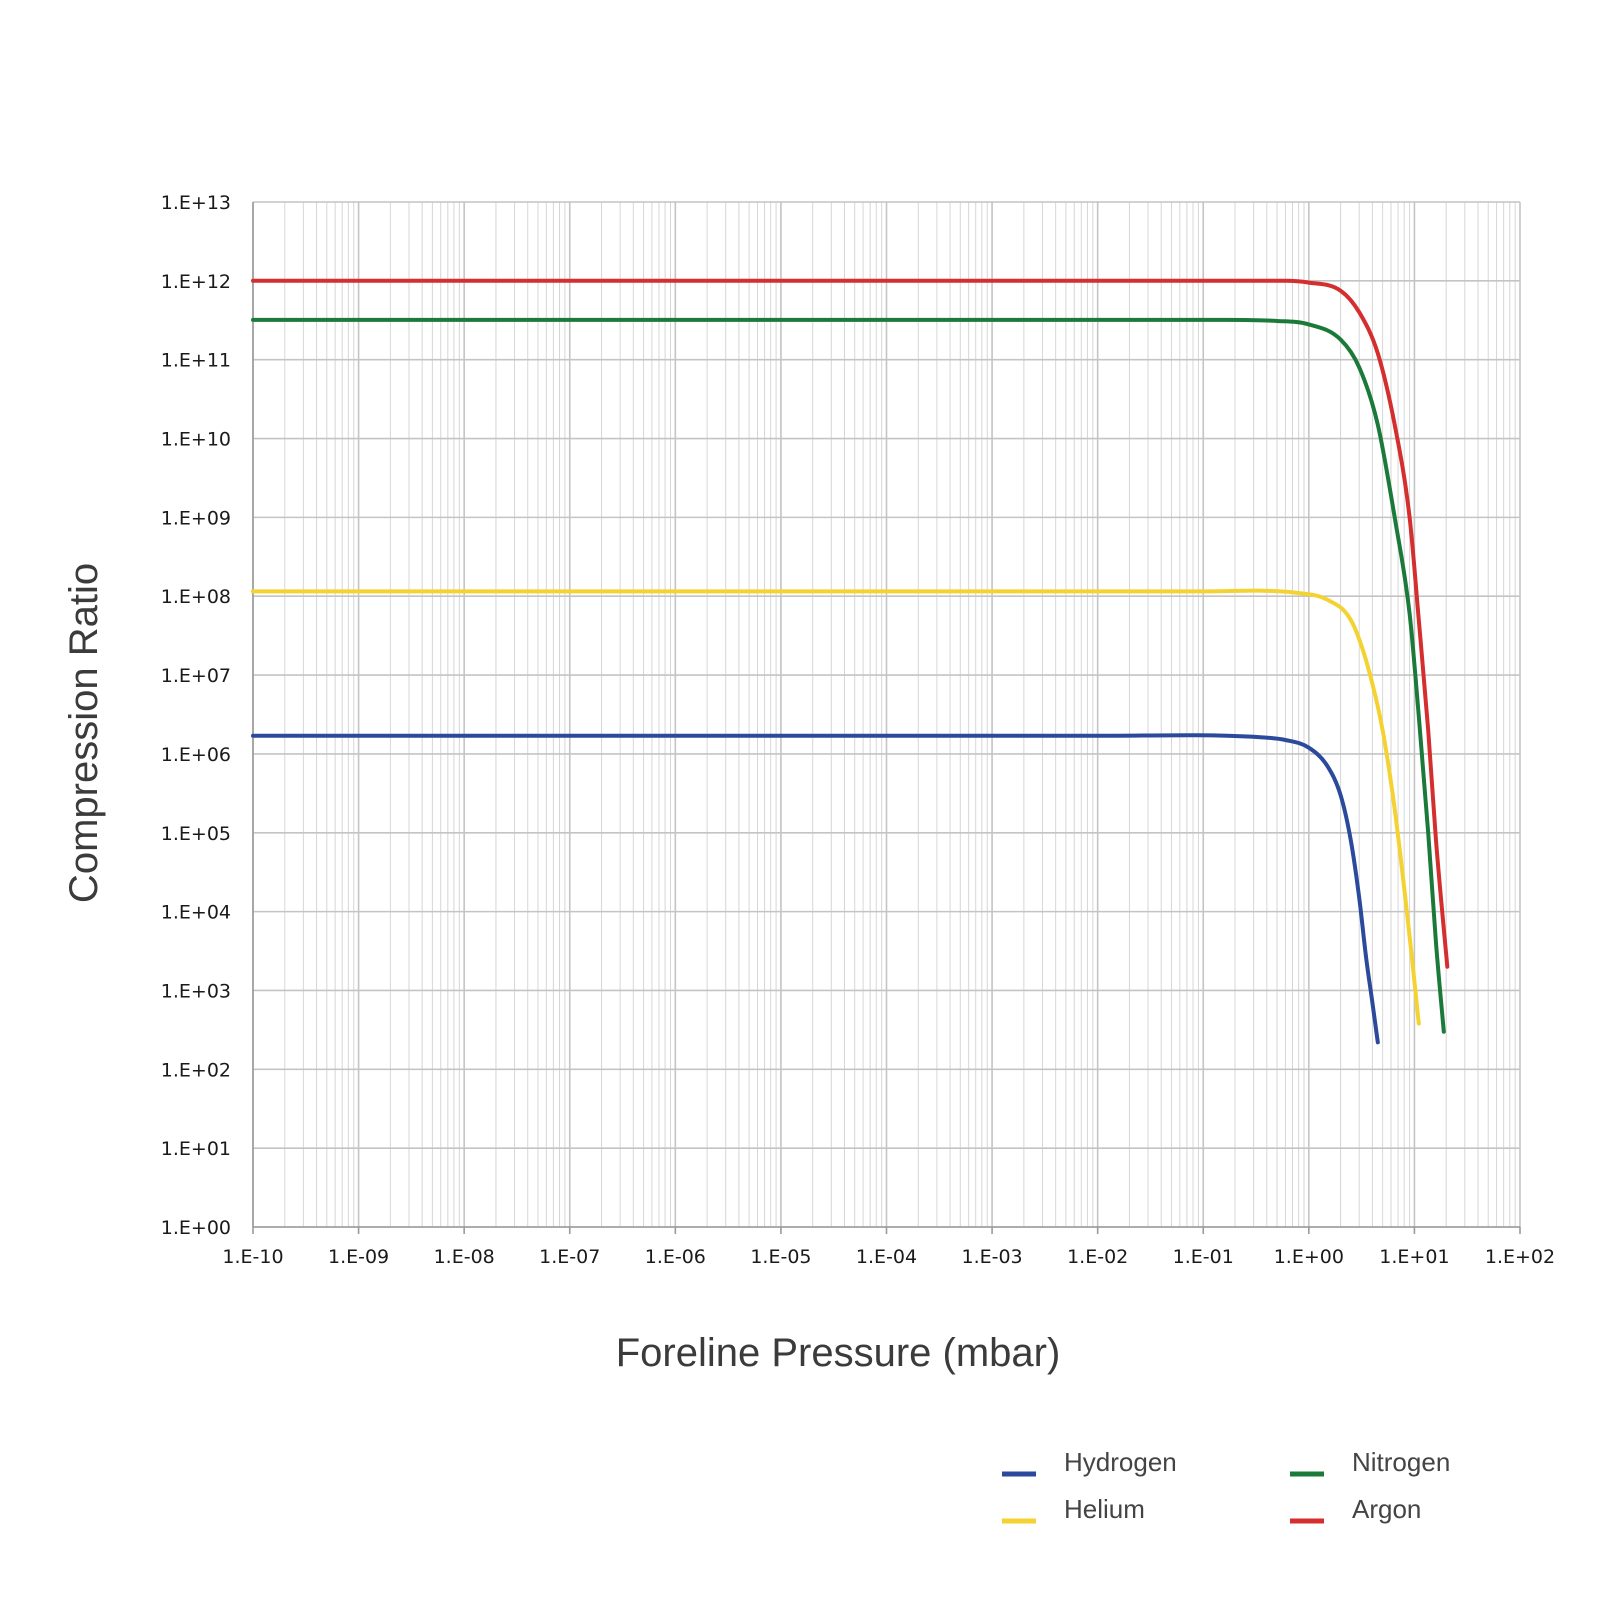  I want to click on y-tick-label: 1.E+12, so click(196, 282).